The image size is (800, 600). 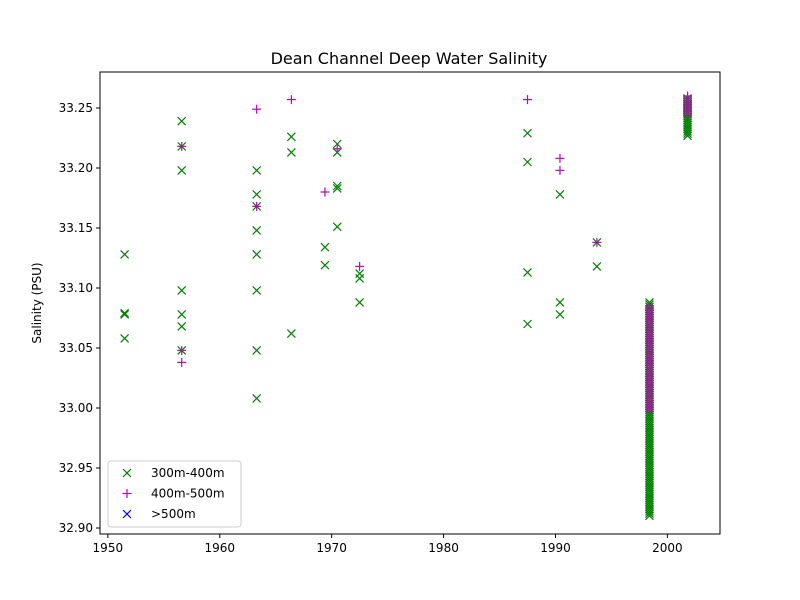 What do you see at coordinates (667, 548) in the screenshot?
I see `x-tick-label: 2000` at bounding box center [667, 548].